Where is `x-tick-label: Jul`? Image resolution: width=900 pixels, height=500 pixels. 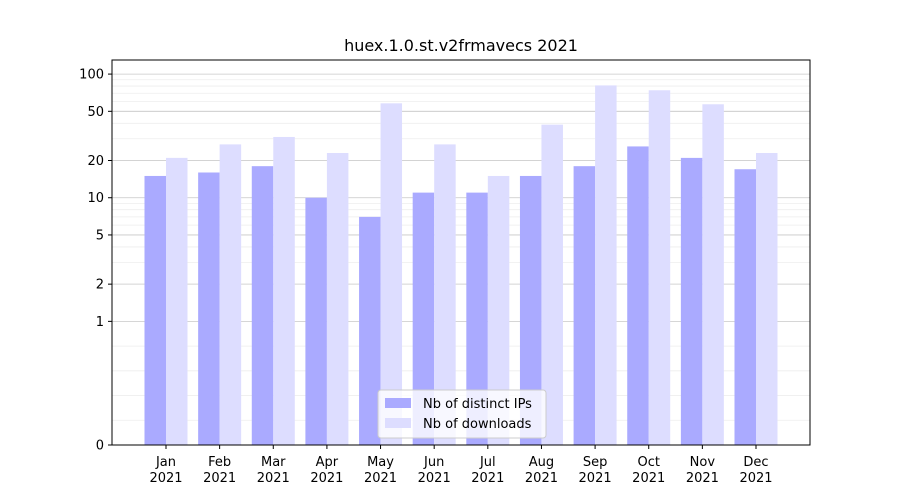
x-tick-label: Jul is located at coordinates (487, 462).